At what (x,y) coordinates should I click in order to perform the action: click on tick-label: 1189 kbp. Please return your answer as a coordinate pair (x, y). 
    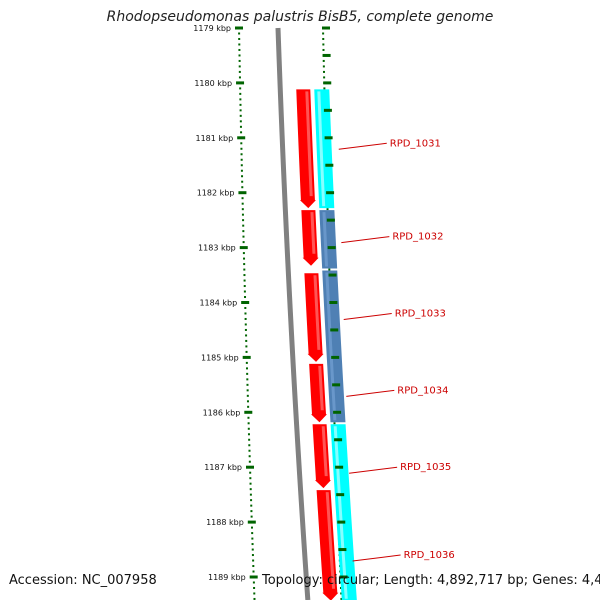
    Looking at the image, I should click on (227, 577).